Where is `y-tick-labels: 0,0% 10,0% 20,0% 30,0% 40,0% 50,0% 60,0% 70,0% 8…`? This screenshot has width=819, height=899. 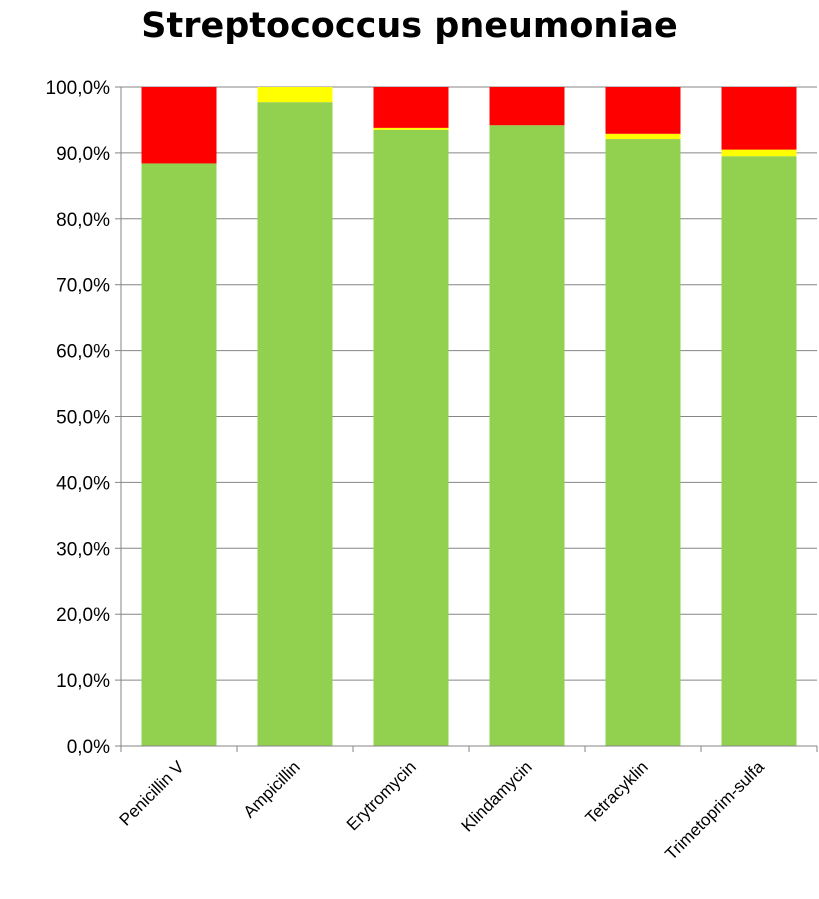 y-tick-labels: 0,0% 10,0% 20,0% 30,0% 40,0% 50,0% 60,0% 70,0% 8… is located at coordinates (78, 418).